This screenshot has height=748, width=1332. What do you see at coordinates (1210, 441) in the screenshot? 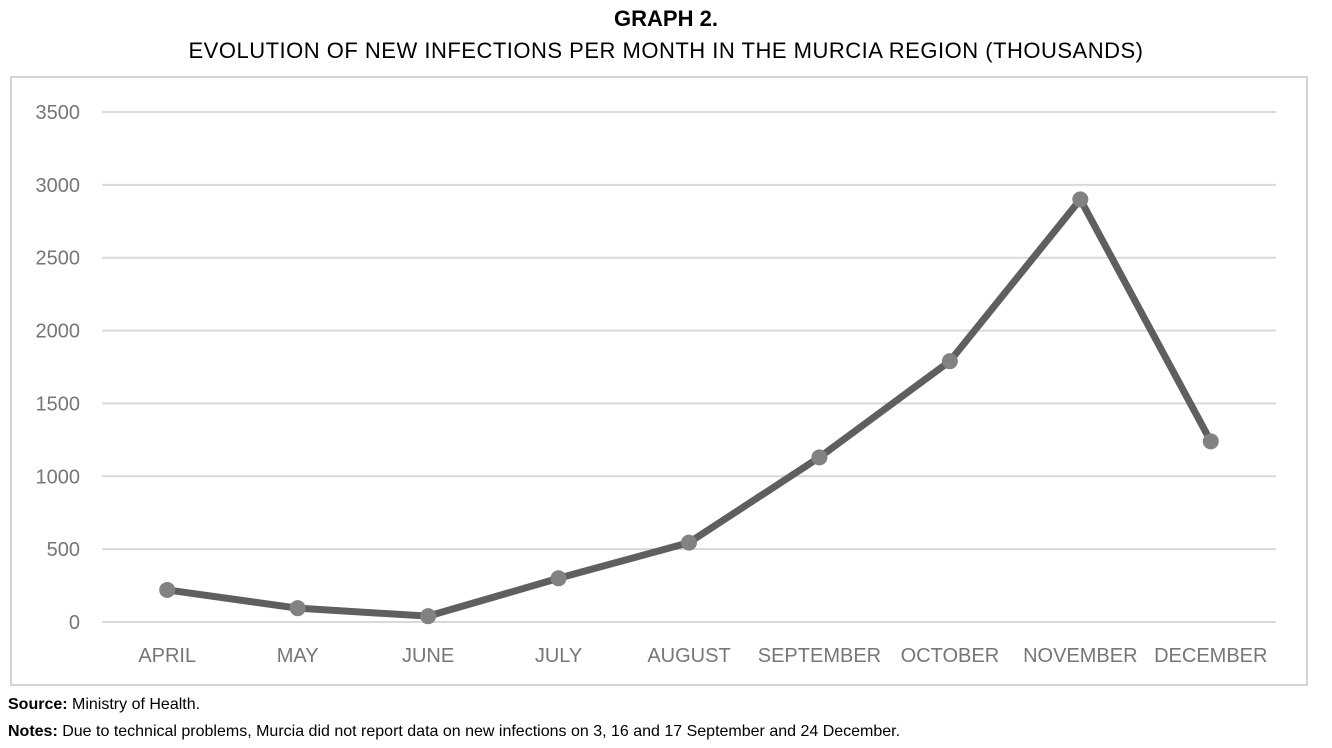
I see `data-point-december` at bounding box center [1210, 441].